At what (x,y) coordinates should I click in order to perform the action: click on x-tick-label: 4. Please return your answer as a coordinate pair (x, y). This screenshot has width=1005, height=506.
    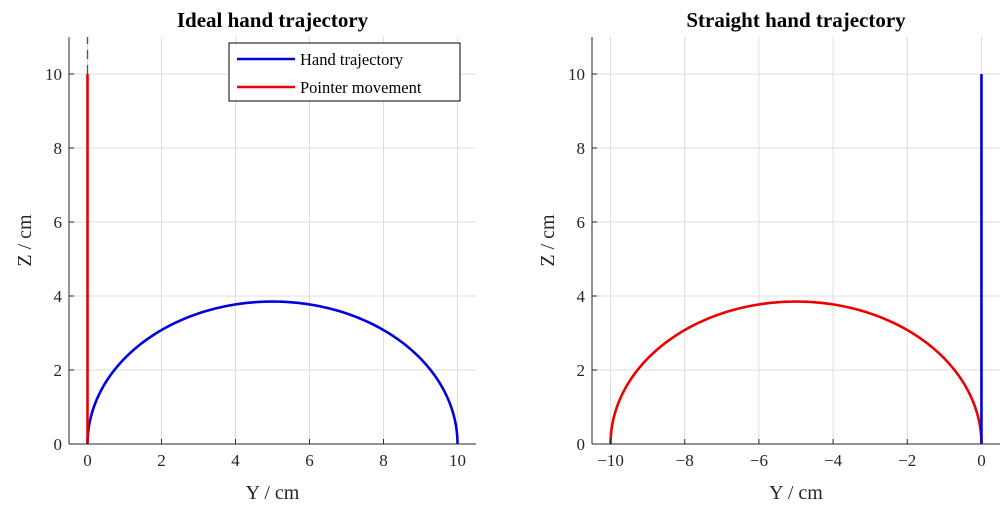
    Looking at the image, I should click on (235, 460).